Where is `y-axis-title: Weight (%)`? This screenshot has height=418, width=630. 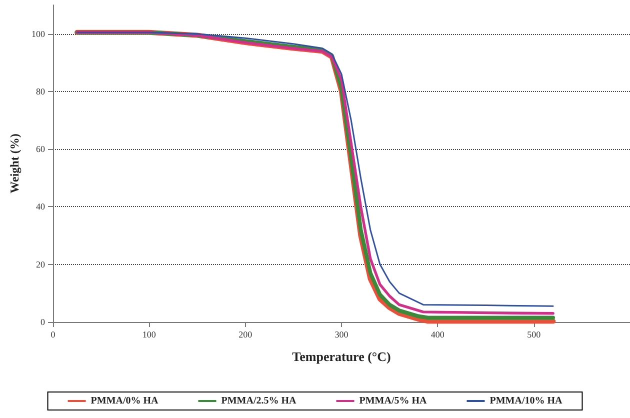
y-axis-title: Weight (%) is located at coordinates (15, 164).